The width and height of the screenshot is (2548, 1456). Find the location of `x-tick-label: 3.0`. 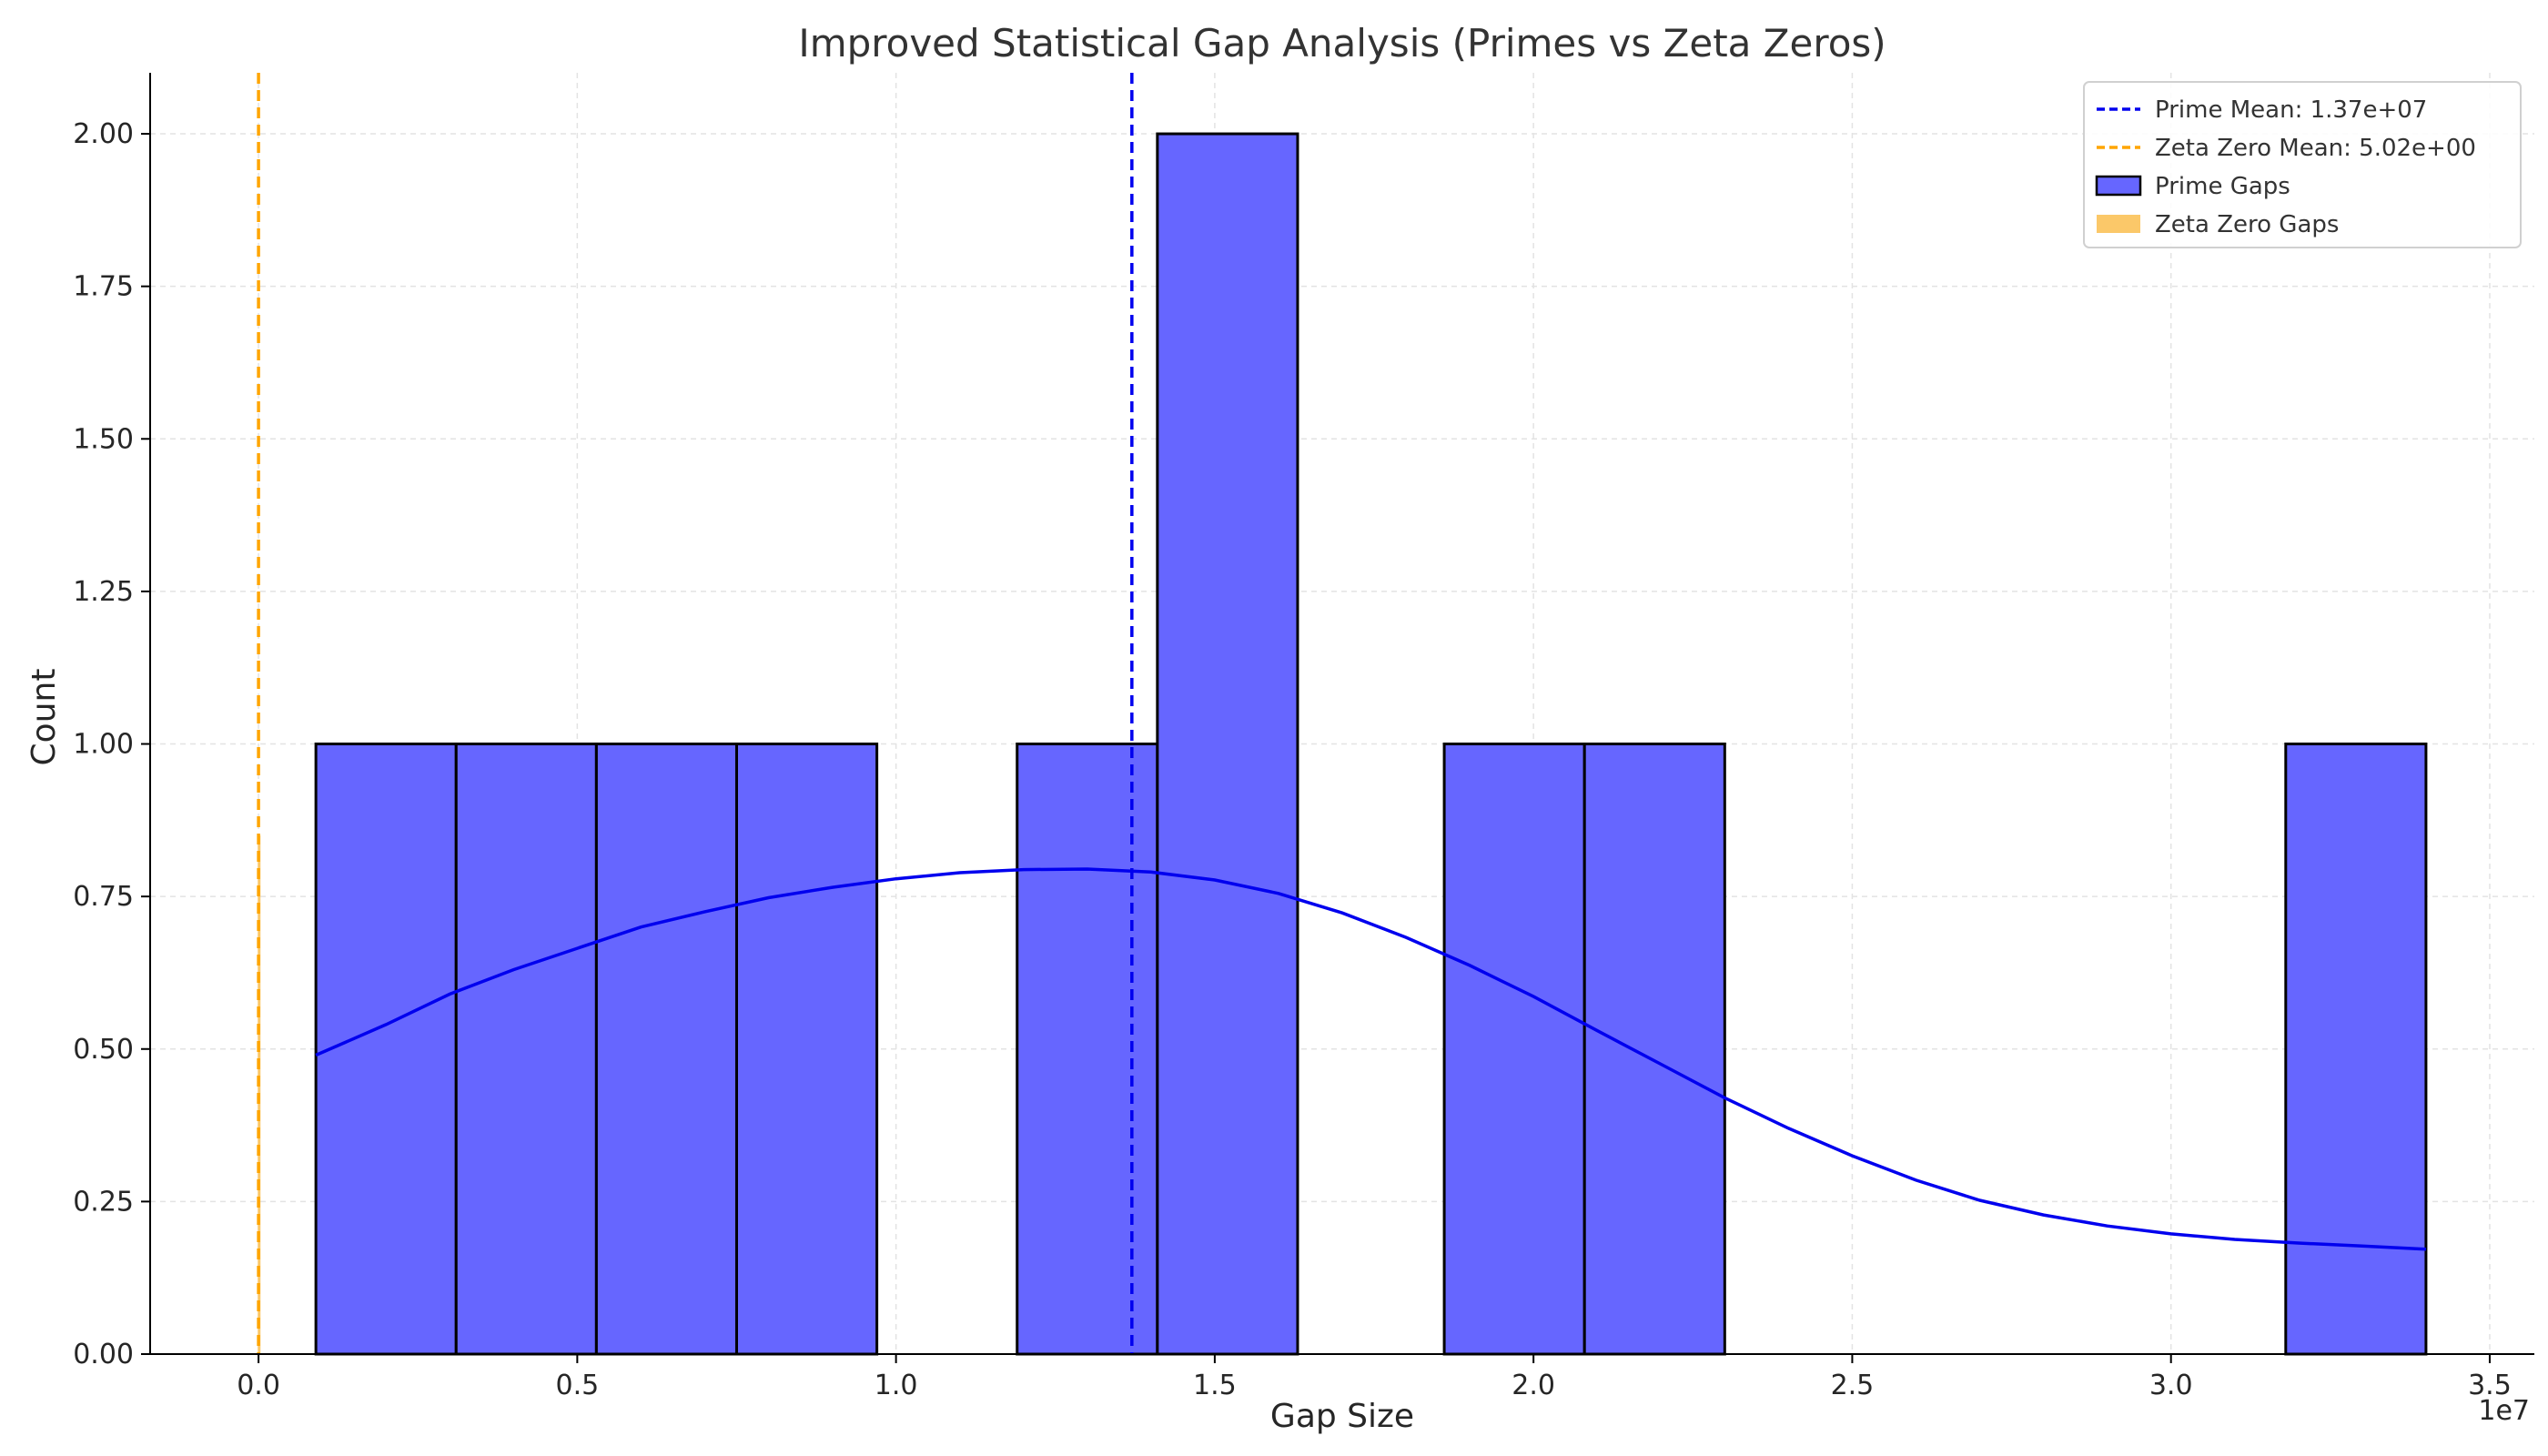

x-tick-label: 3.0 is located at coordinates (2171, 1385).